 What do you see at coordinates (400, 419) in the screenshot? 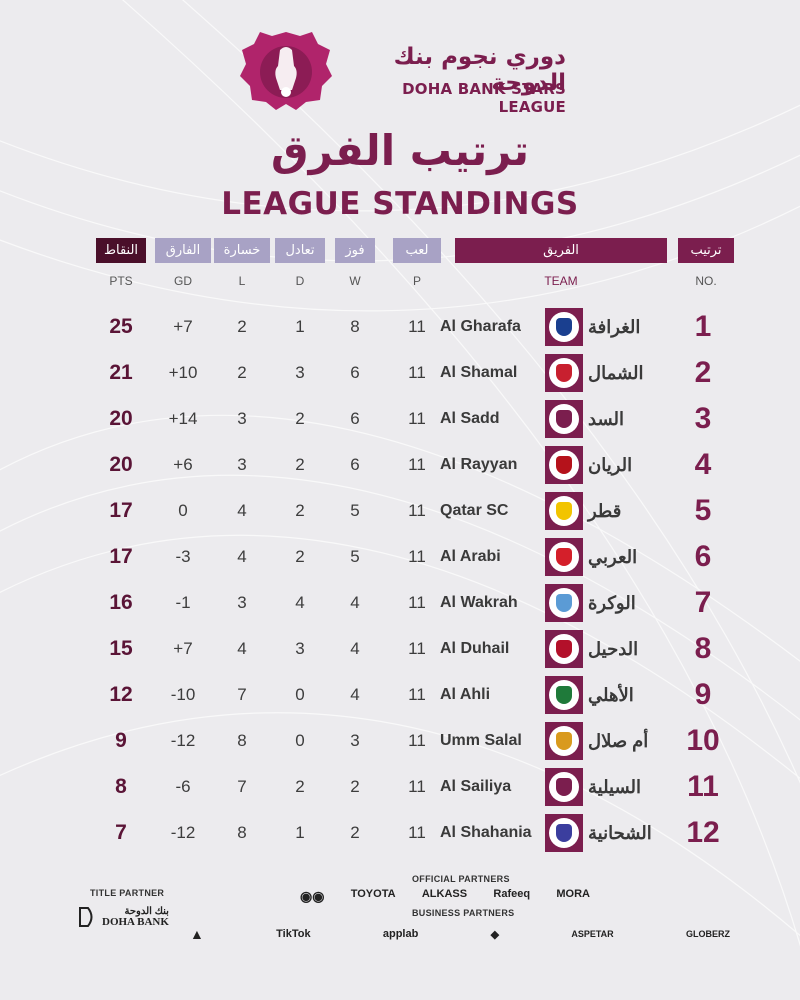
I see `table-row: 20 +14 3 2 6 11 Al Sadd السد 3` at bounding box center [400, 419].